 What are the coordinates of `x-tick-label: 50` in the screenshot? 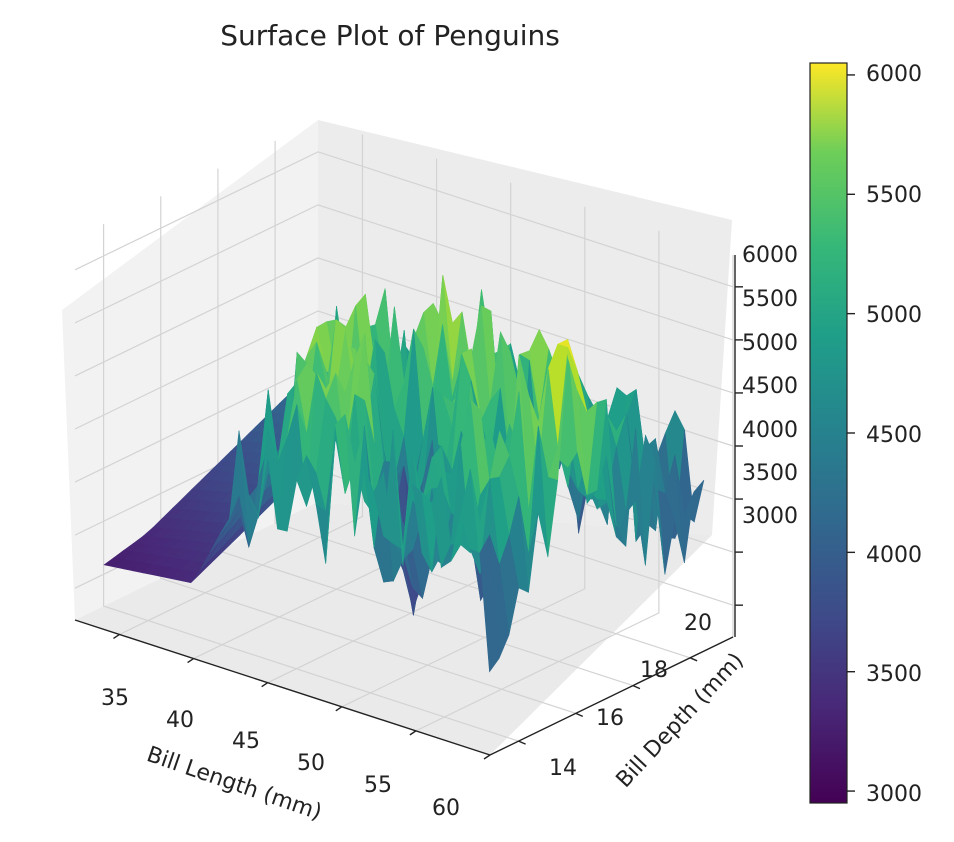 It's located at (311, 763).